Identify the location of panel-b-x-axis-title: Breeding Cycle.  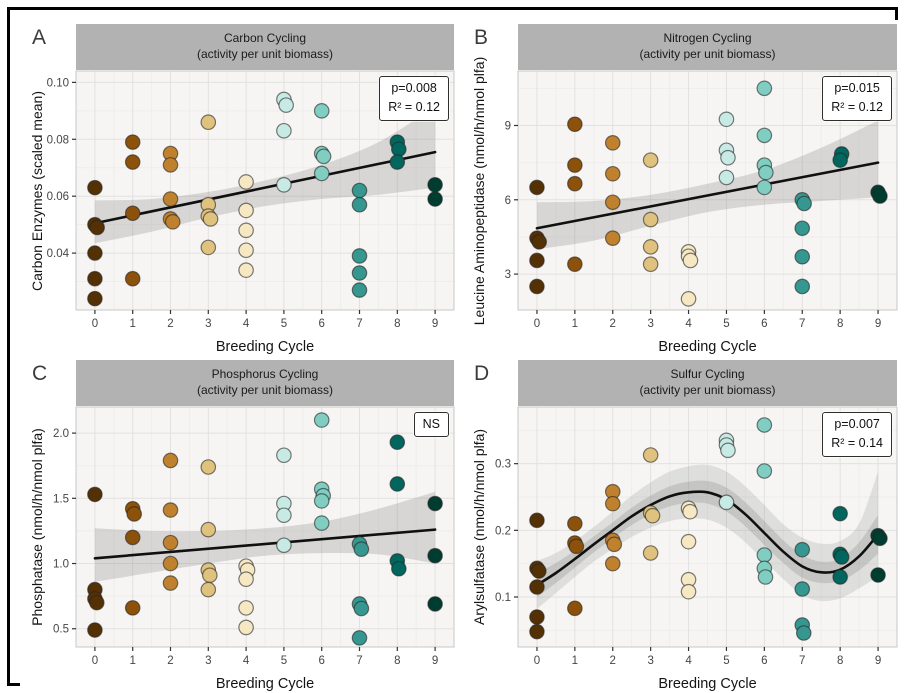
(707, 347).